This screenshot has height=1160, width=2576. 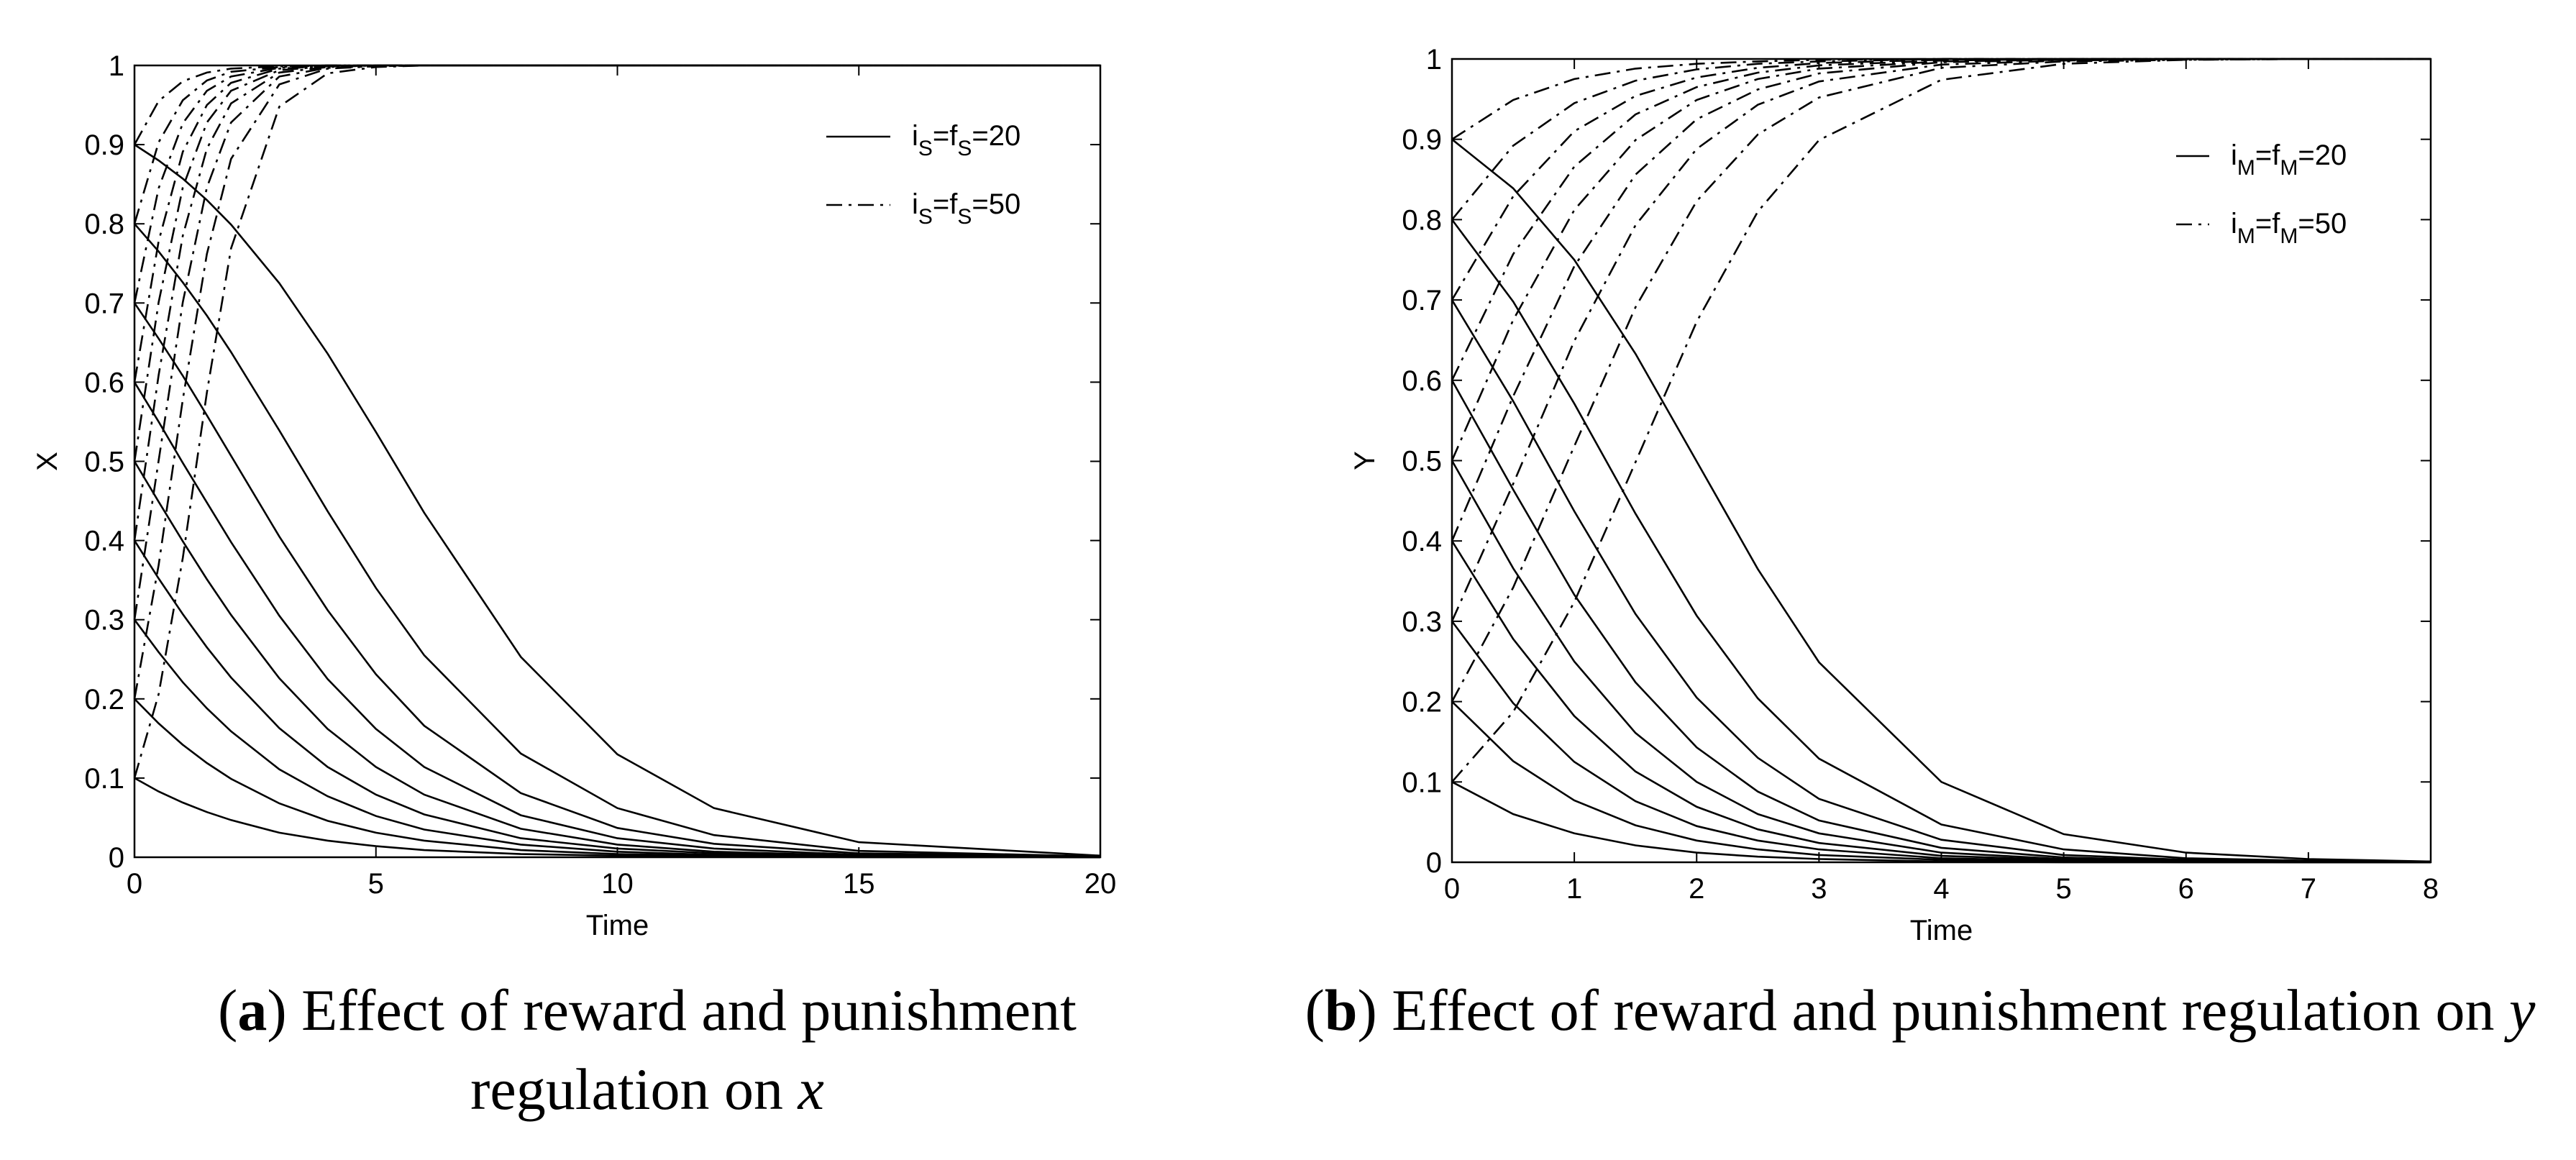 I want to click on legend-entry: iS=fS=50, so click(x=966, y=208).